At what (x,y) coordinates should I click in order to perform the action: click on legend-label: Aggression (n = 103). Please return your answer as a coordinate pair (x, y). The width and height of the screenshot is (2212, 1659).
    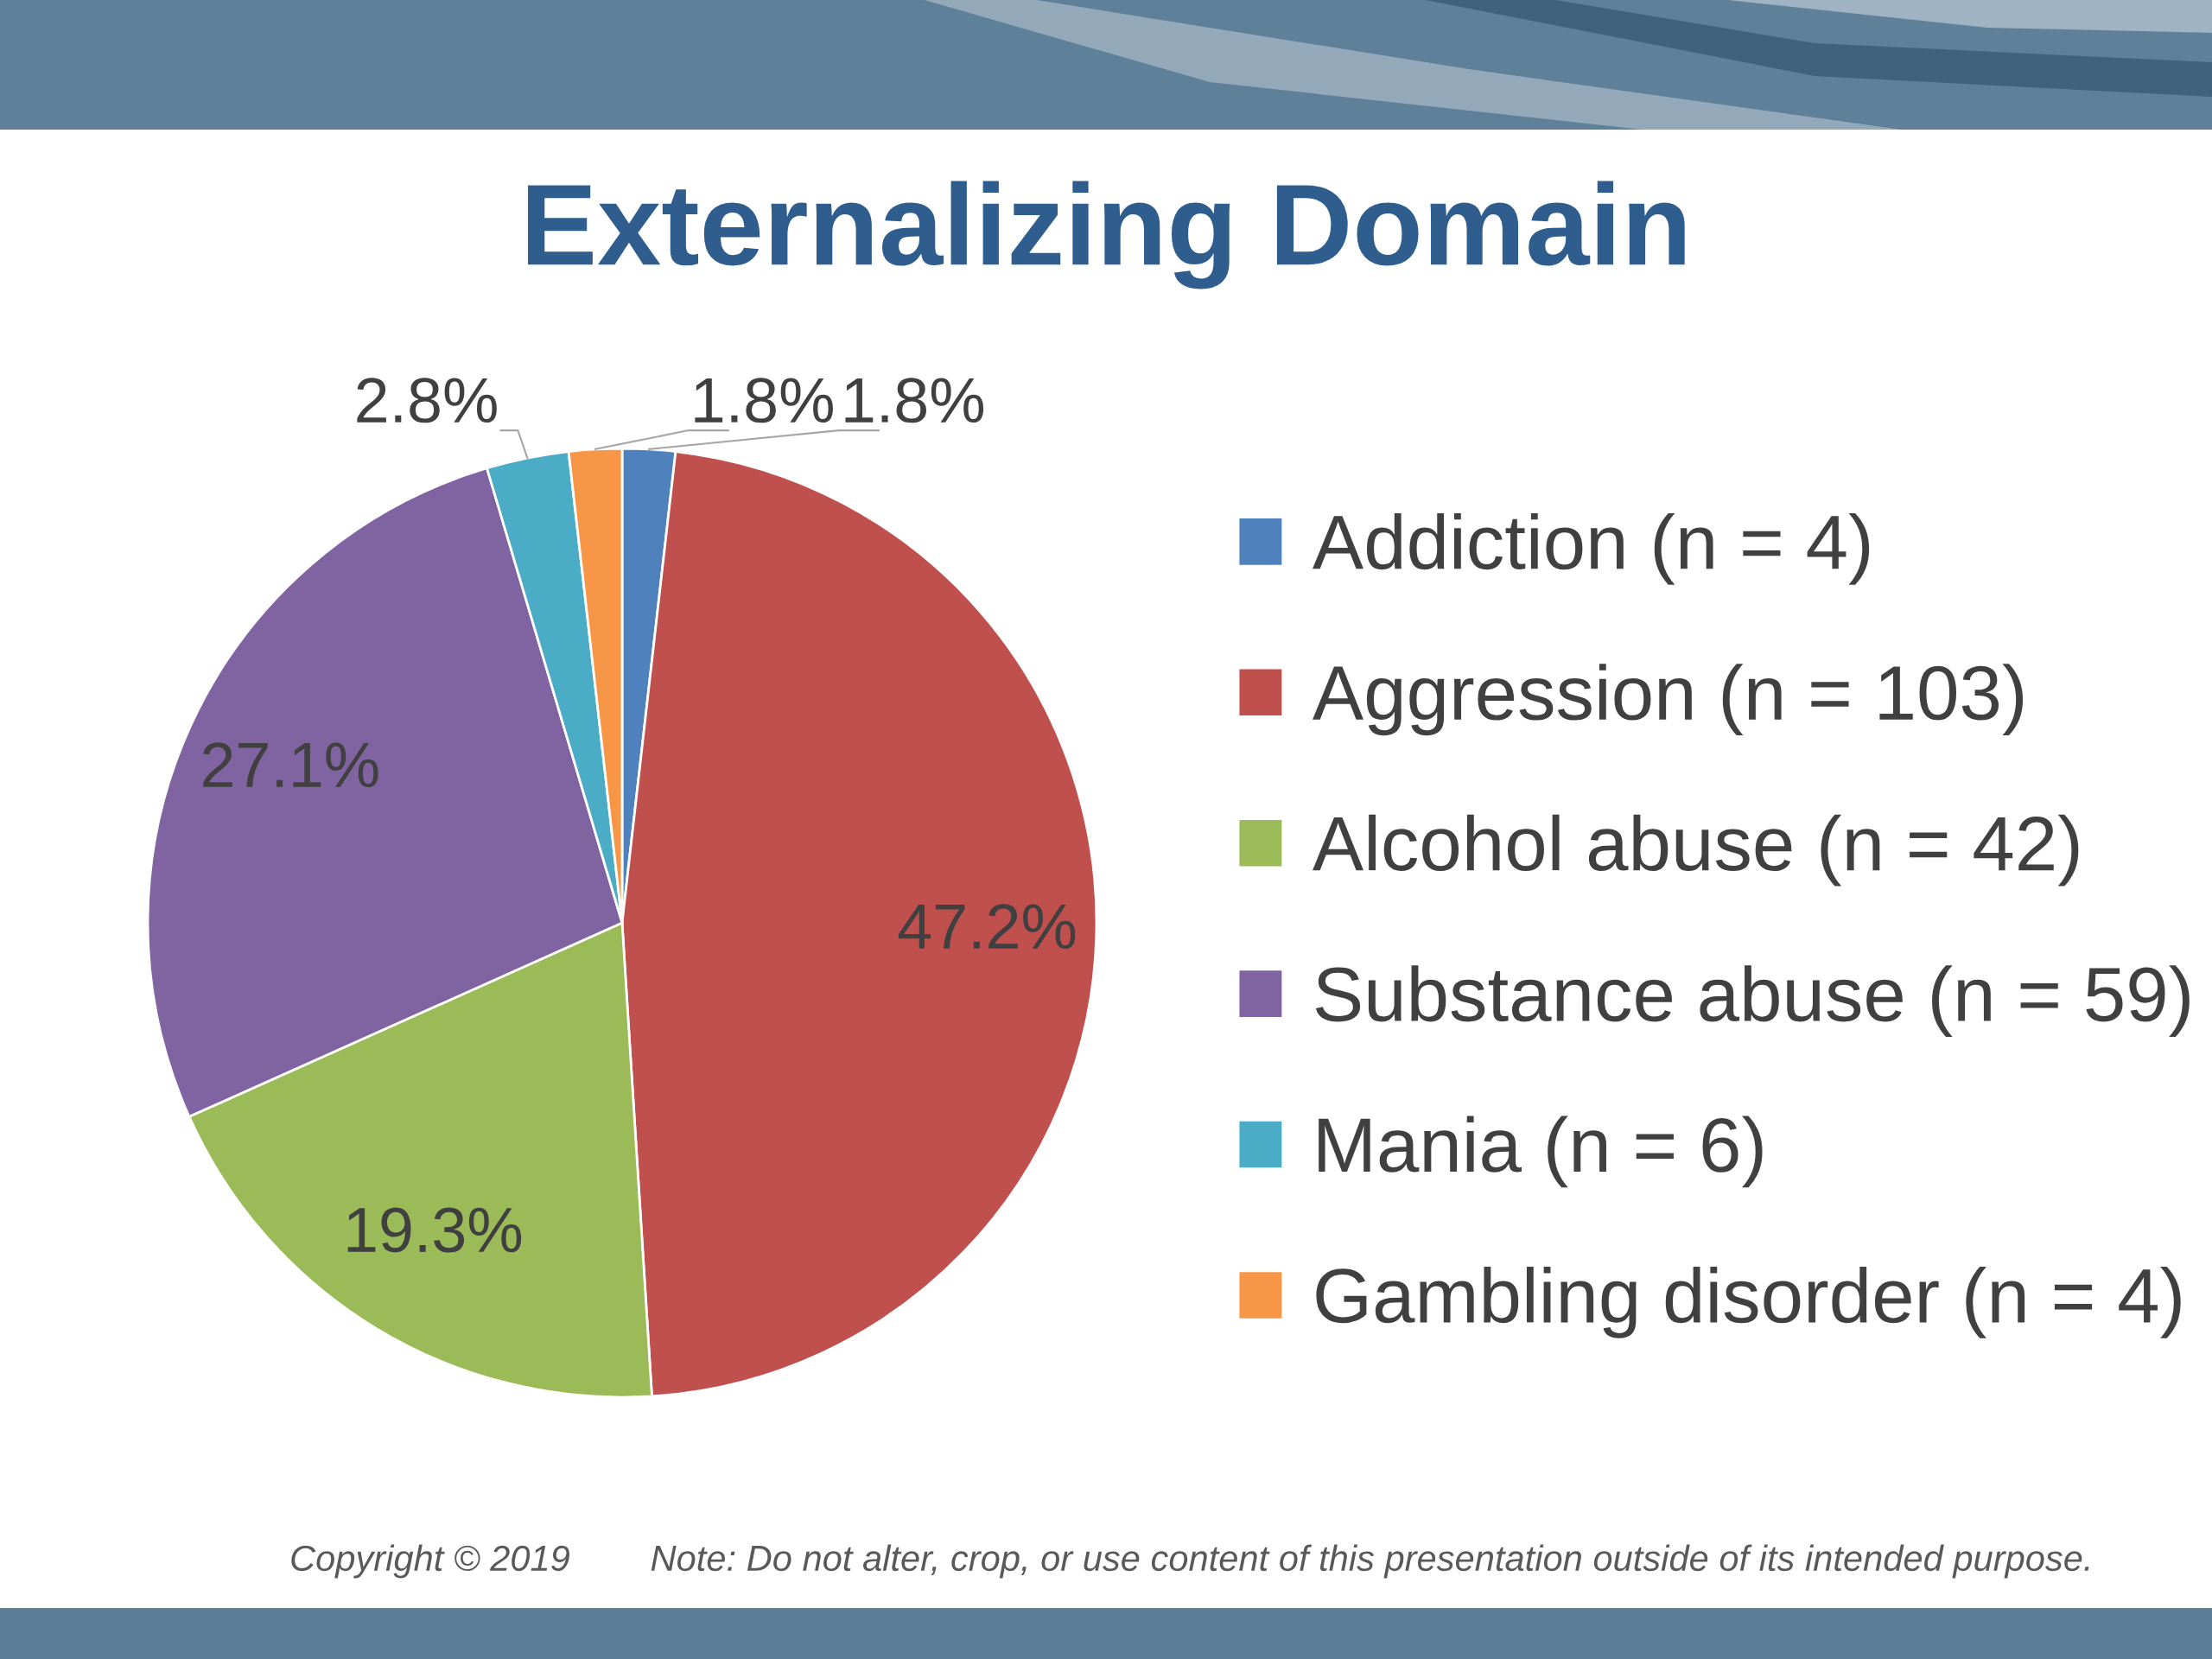
    Looking at the image, I should click on (1668, 700).